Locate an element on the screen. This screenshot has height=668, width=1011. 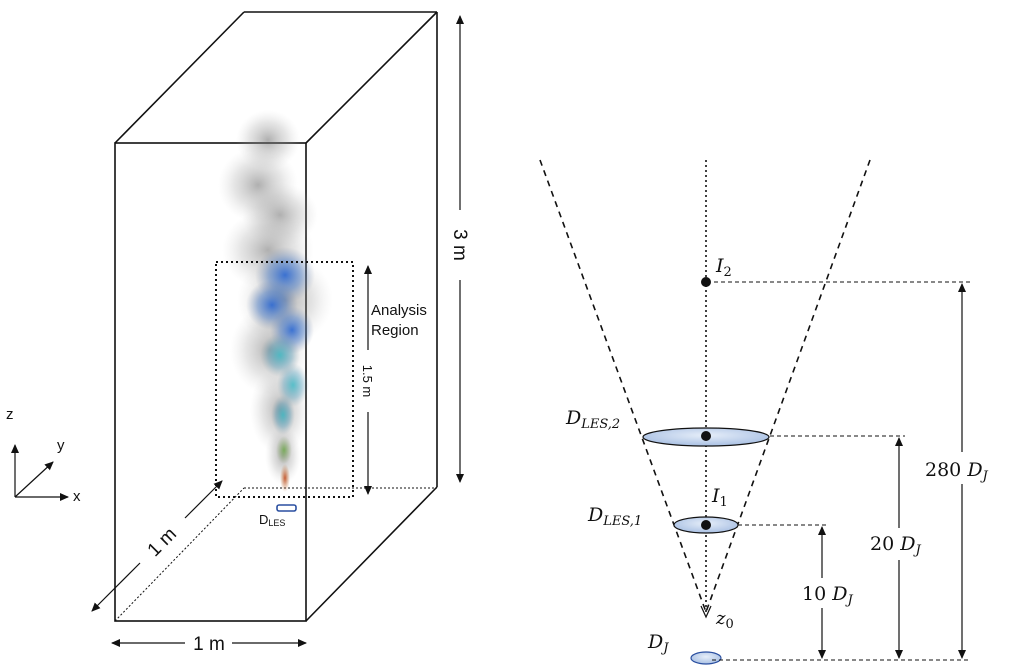
depth-dimension is located at coordinates (157, 546).